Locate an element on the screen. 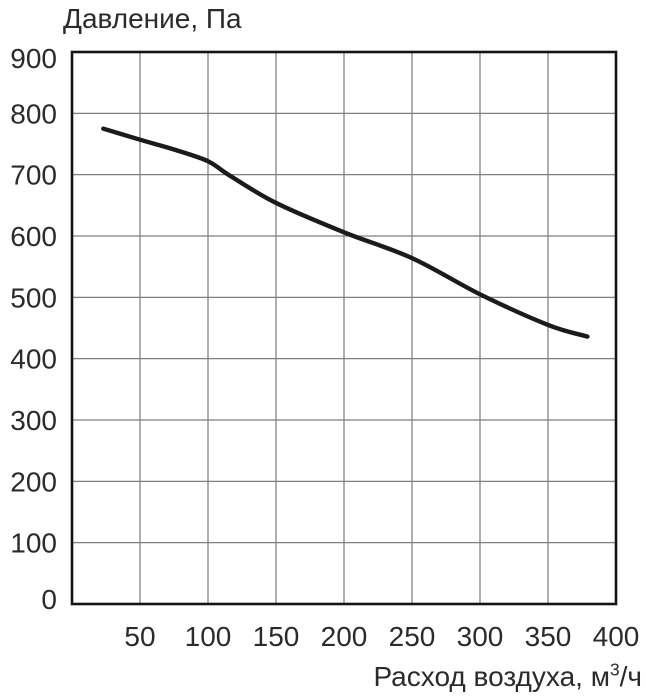  y-axis-tick-label: 100 is located at coordinates (33, 543).